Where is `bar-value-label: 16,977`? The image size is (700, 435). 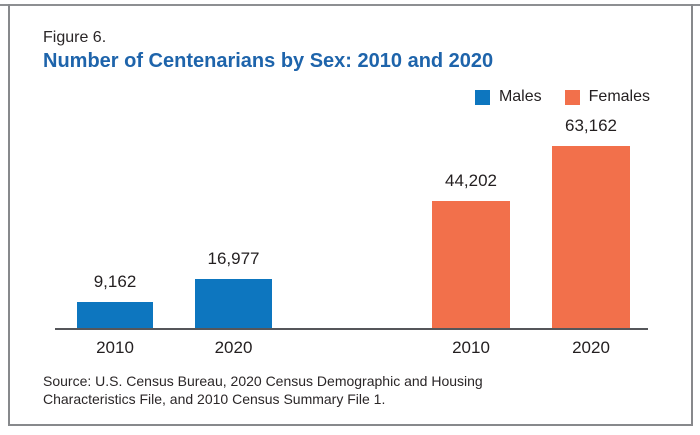 bar-value-label: 16,977 is located at coordinates (233, 258).